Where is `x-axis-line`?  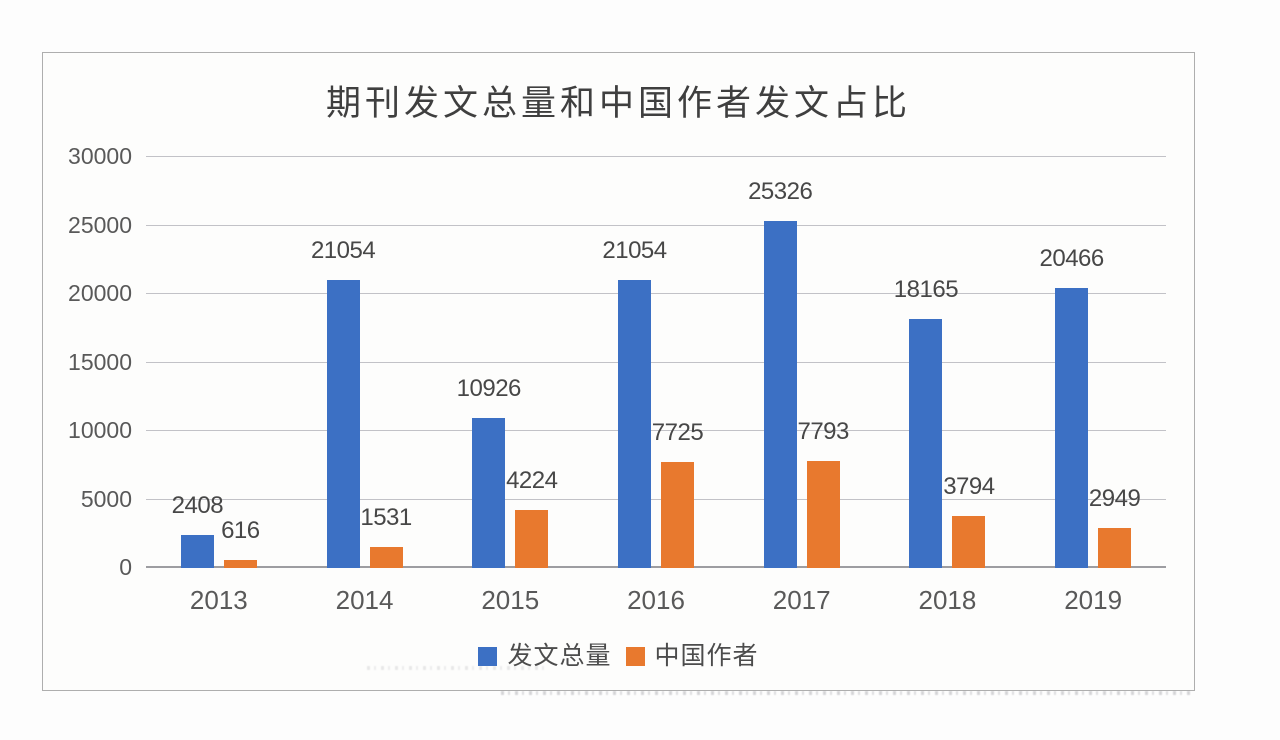
x-axis-line is located at coordinates (656, 567).